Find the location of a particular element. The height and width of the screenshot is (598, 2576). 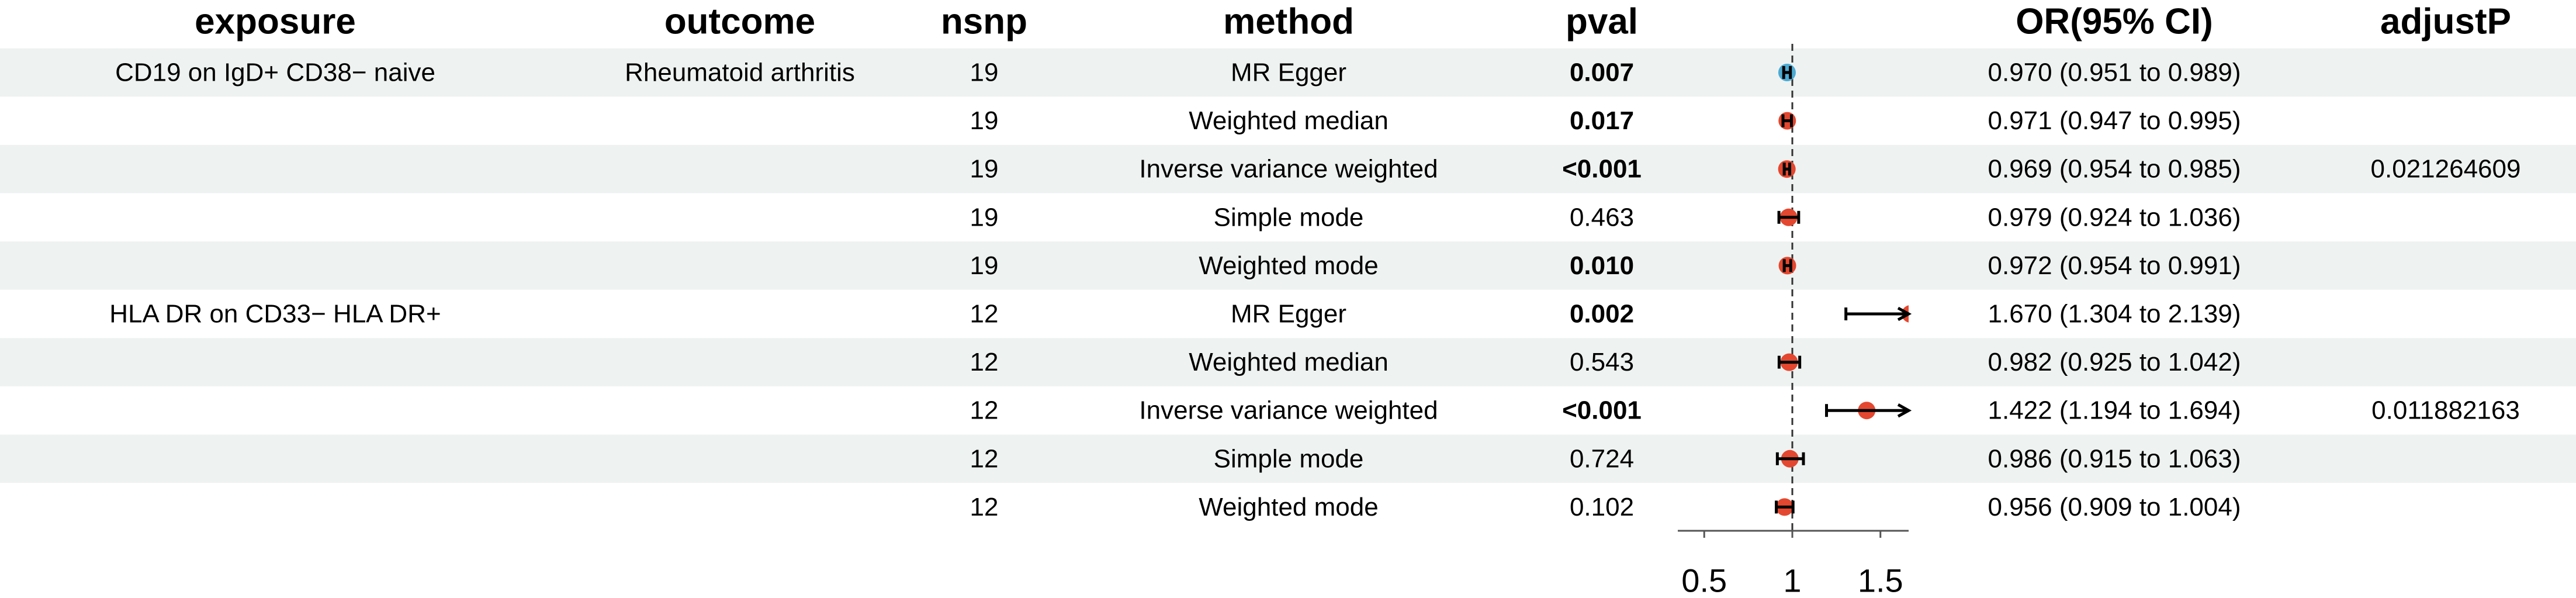

cell-or-ci: 0.986 (0.915 to 1.063) is located at coordinates (2114, 459).